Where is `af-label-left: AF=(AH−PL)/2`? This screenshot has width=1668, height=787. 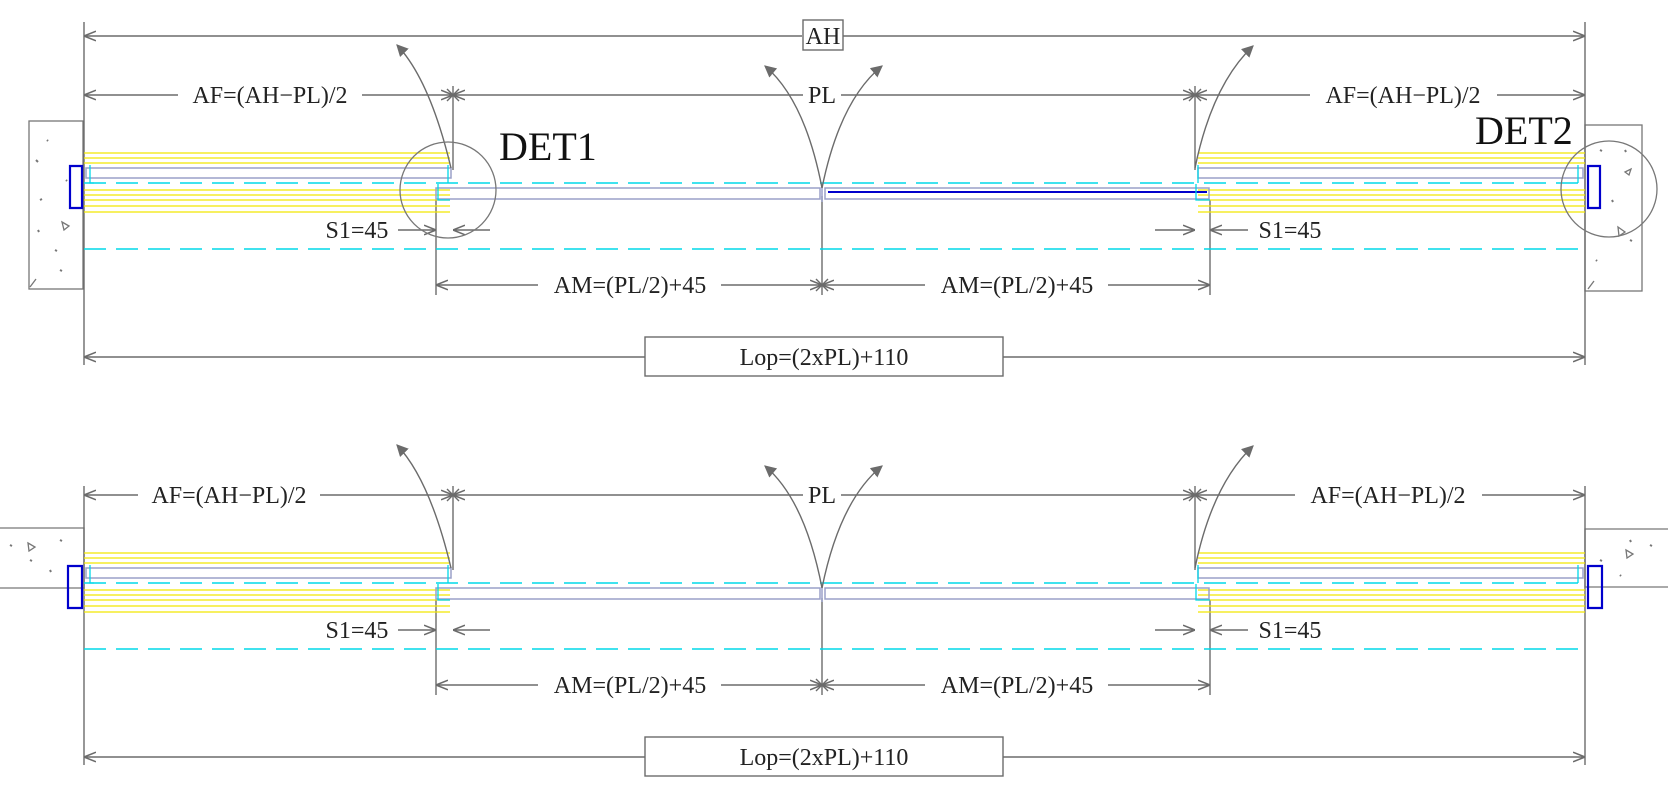 af-label-left: AF=(AH−PL)/2 is located at coordinates (269, 96).